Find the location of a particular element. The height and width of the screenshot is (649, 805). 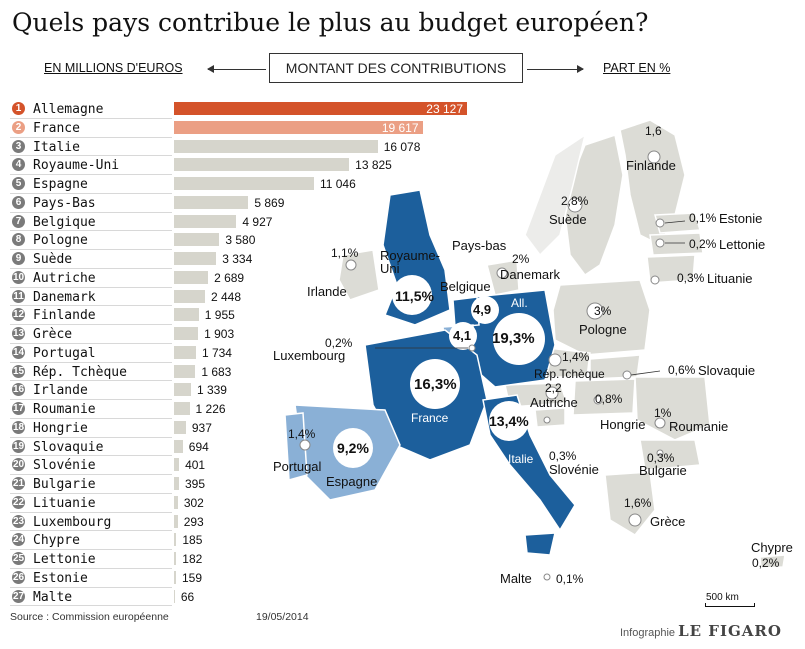

rank-badge: 19 is located at coordinates (18, 446).